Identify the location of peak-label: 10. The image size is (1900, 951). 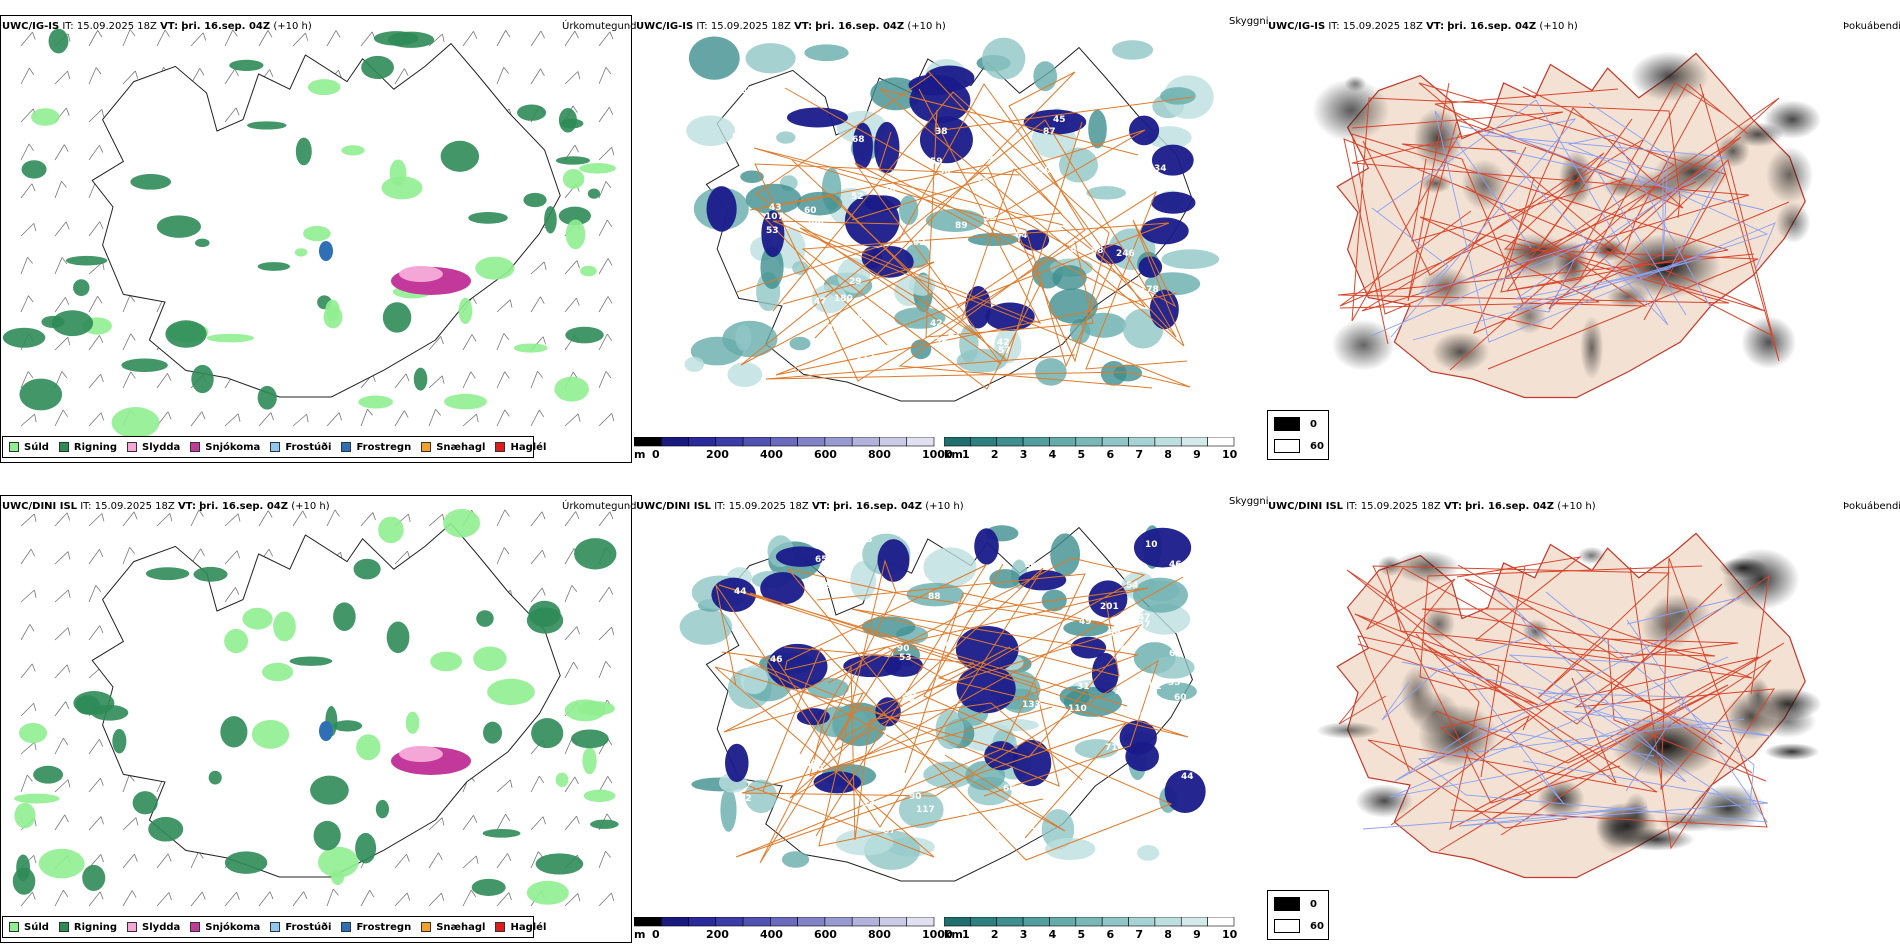
(1151, 545).